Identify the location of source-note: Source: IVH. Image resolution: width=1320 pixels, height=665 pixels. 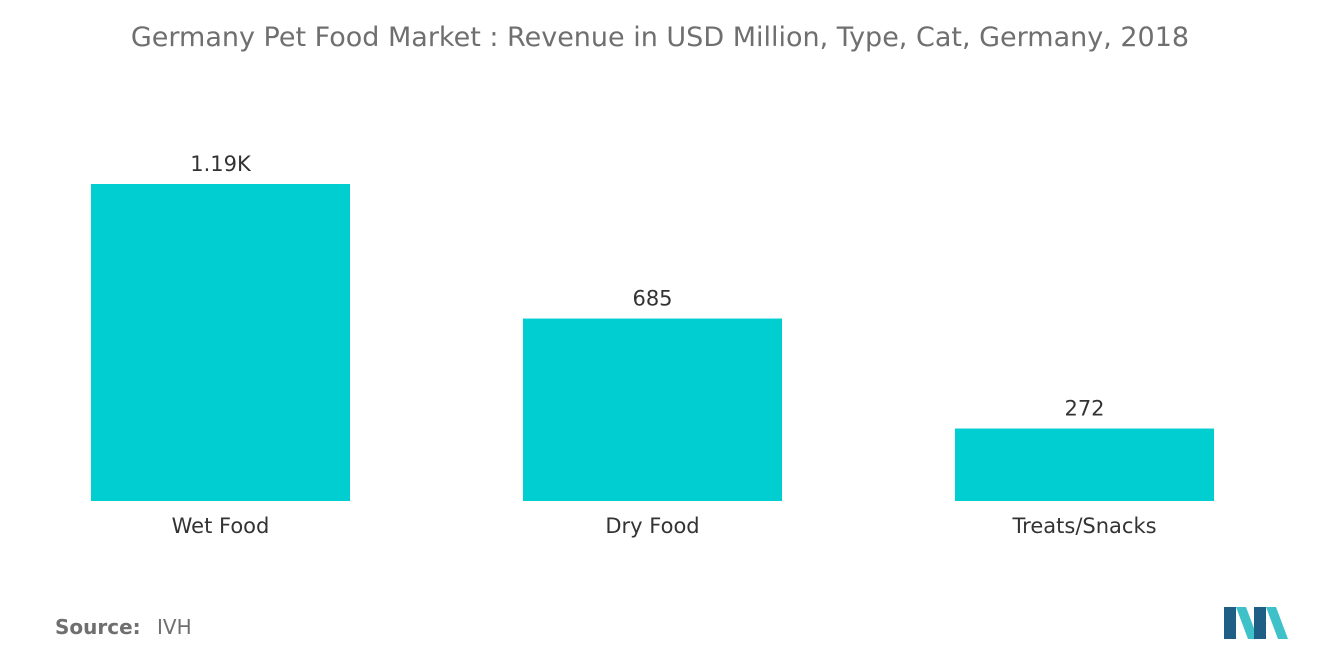
(123, 627).